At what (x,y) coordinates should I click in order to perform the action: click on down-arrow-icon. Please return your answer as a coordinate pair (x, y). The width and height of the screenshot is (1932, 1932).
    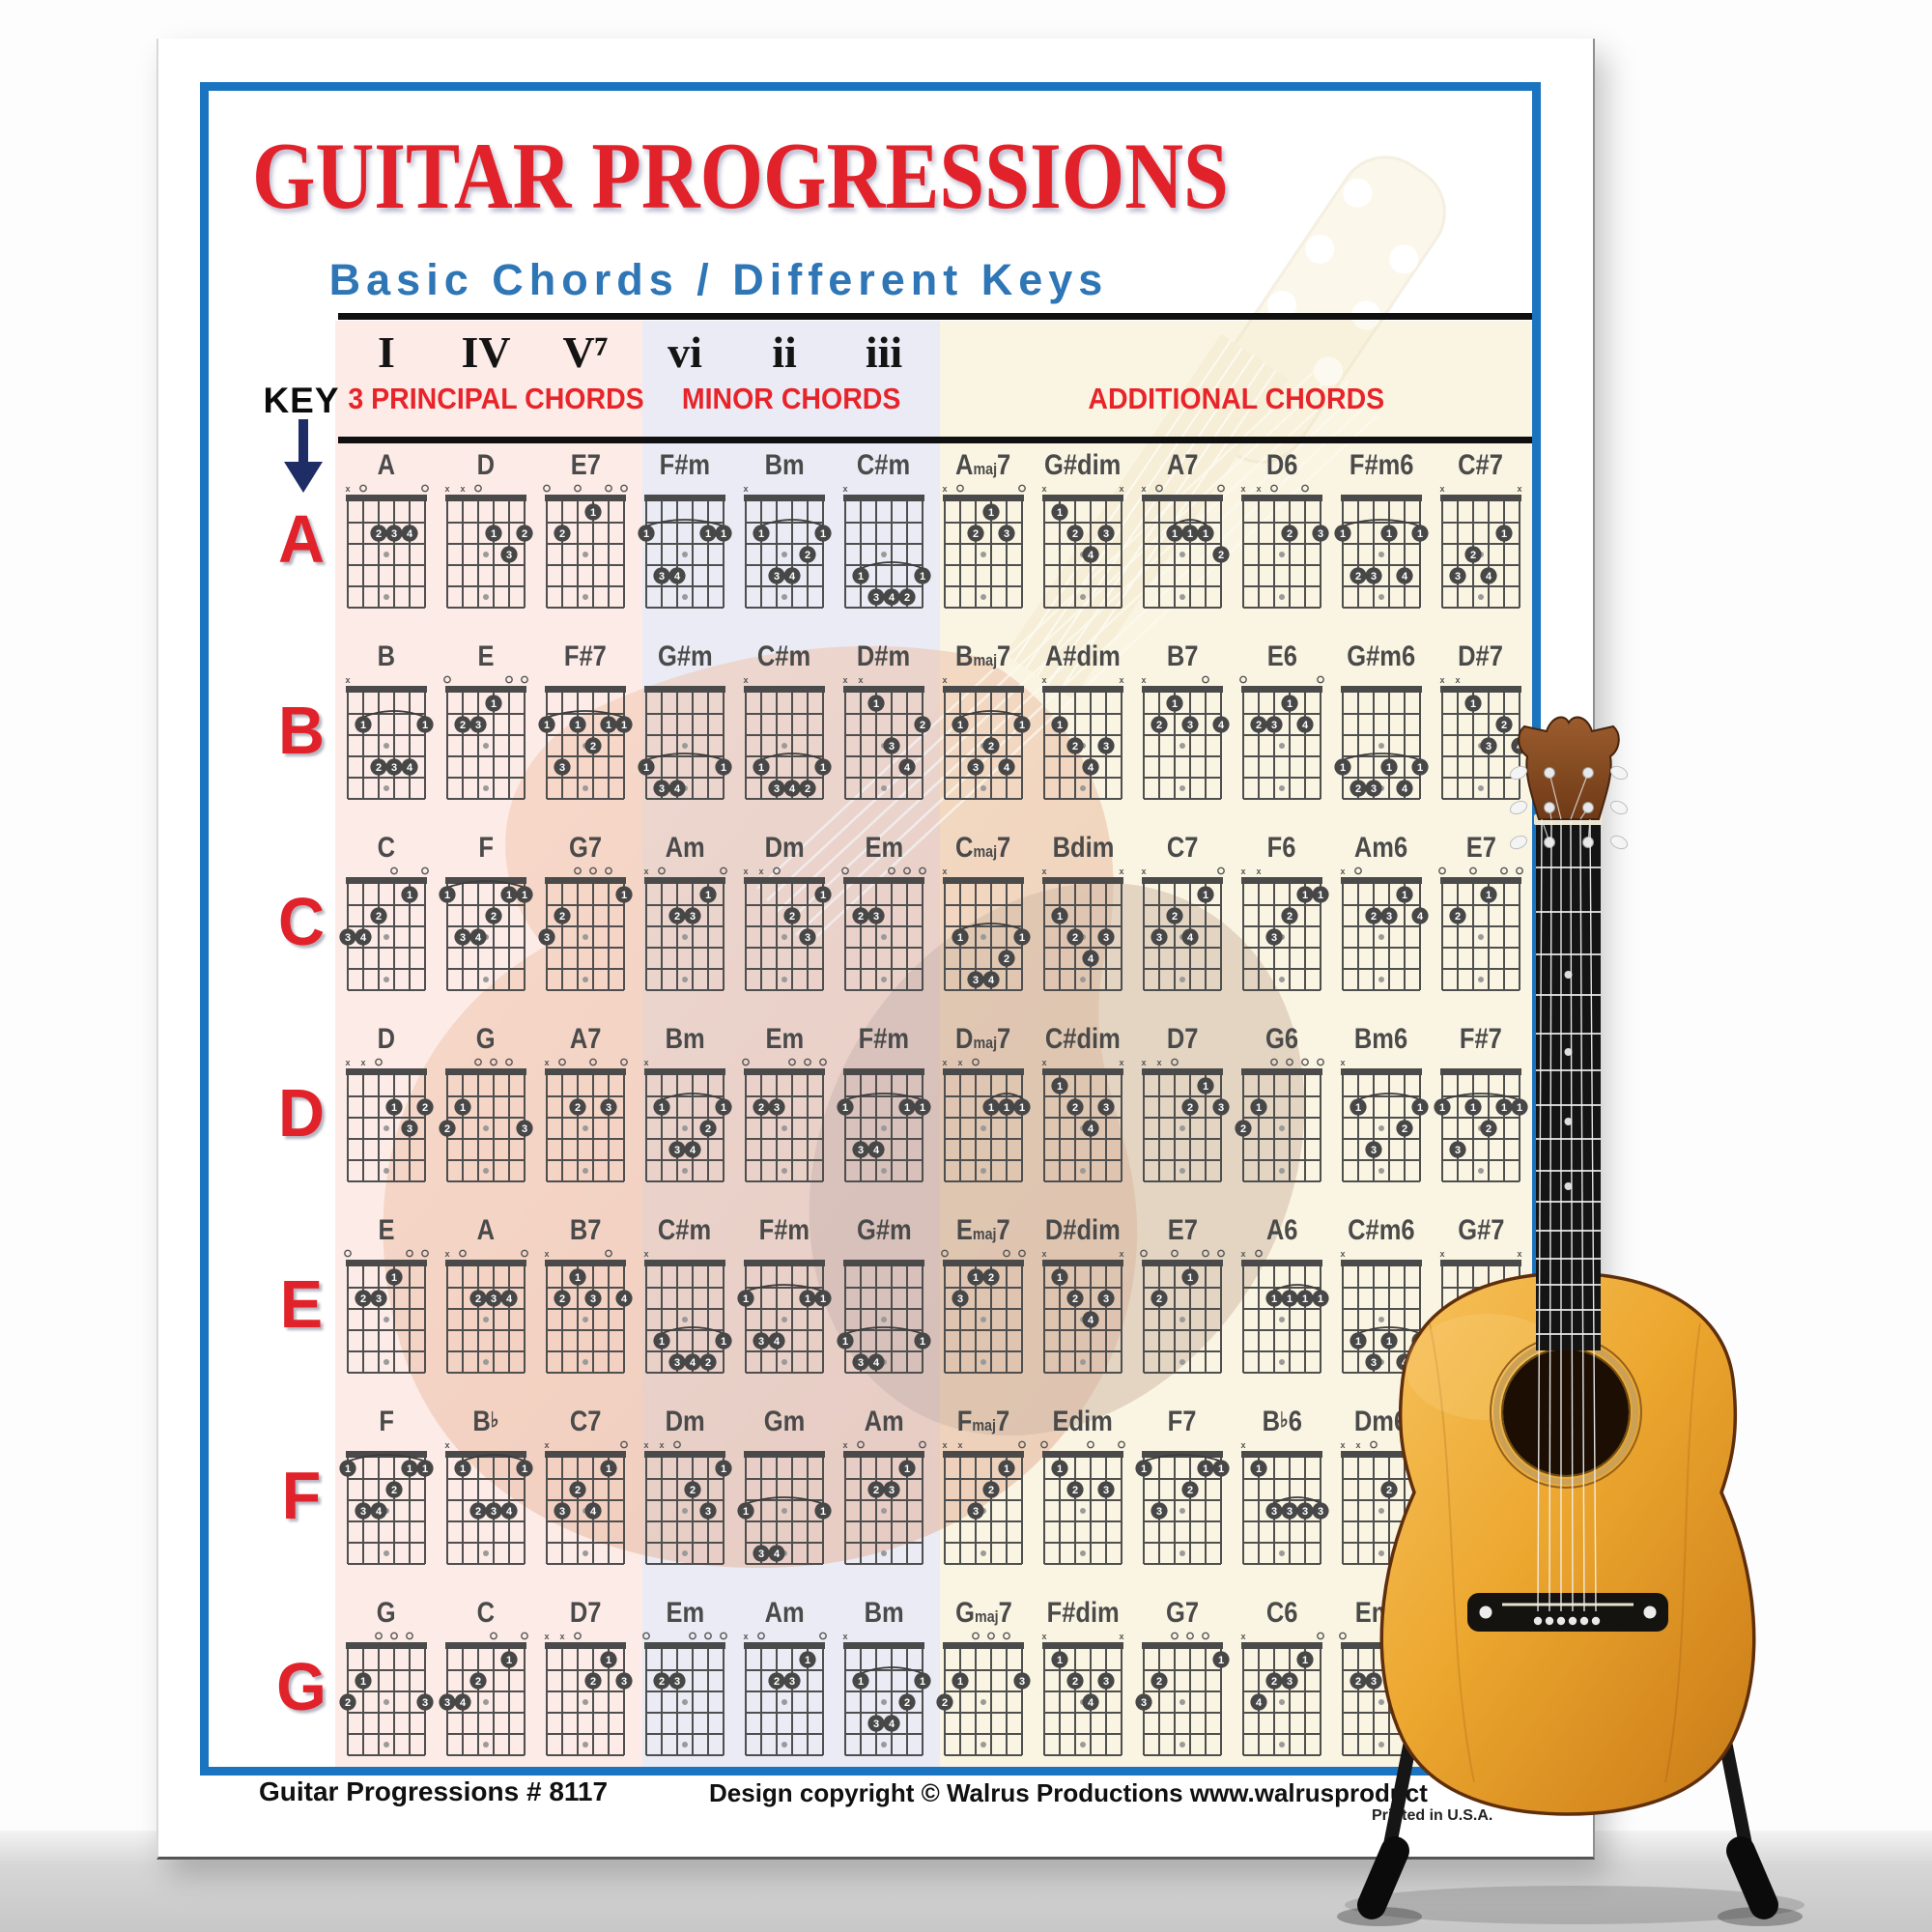
    Looking at the image, I should click on (303, 456).